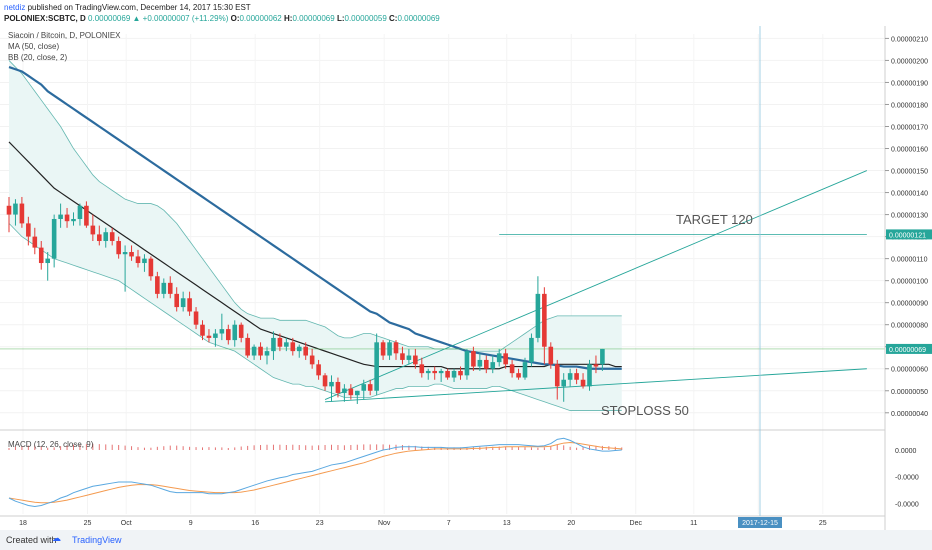 This screenshot has width=932, height=550. What do you see at coordinates (909, 282) in the screenshot?
I see `price-tick-label: 0.00000100` at bounding box center [909, 282].